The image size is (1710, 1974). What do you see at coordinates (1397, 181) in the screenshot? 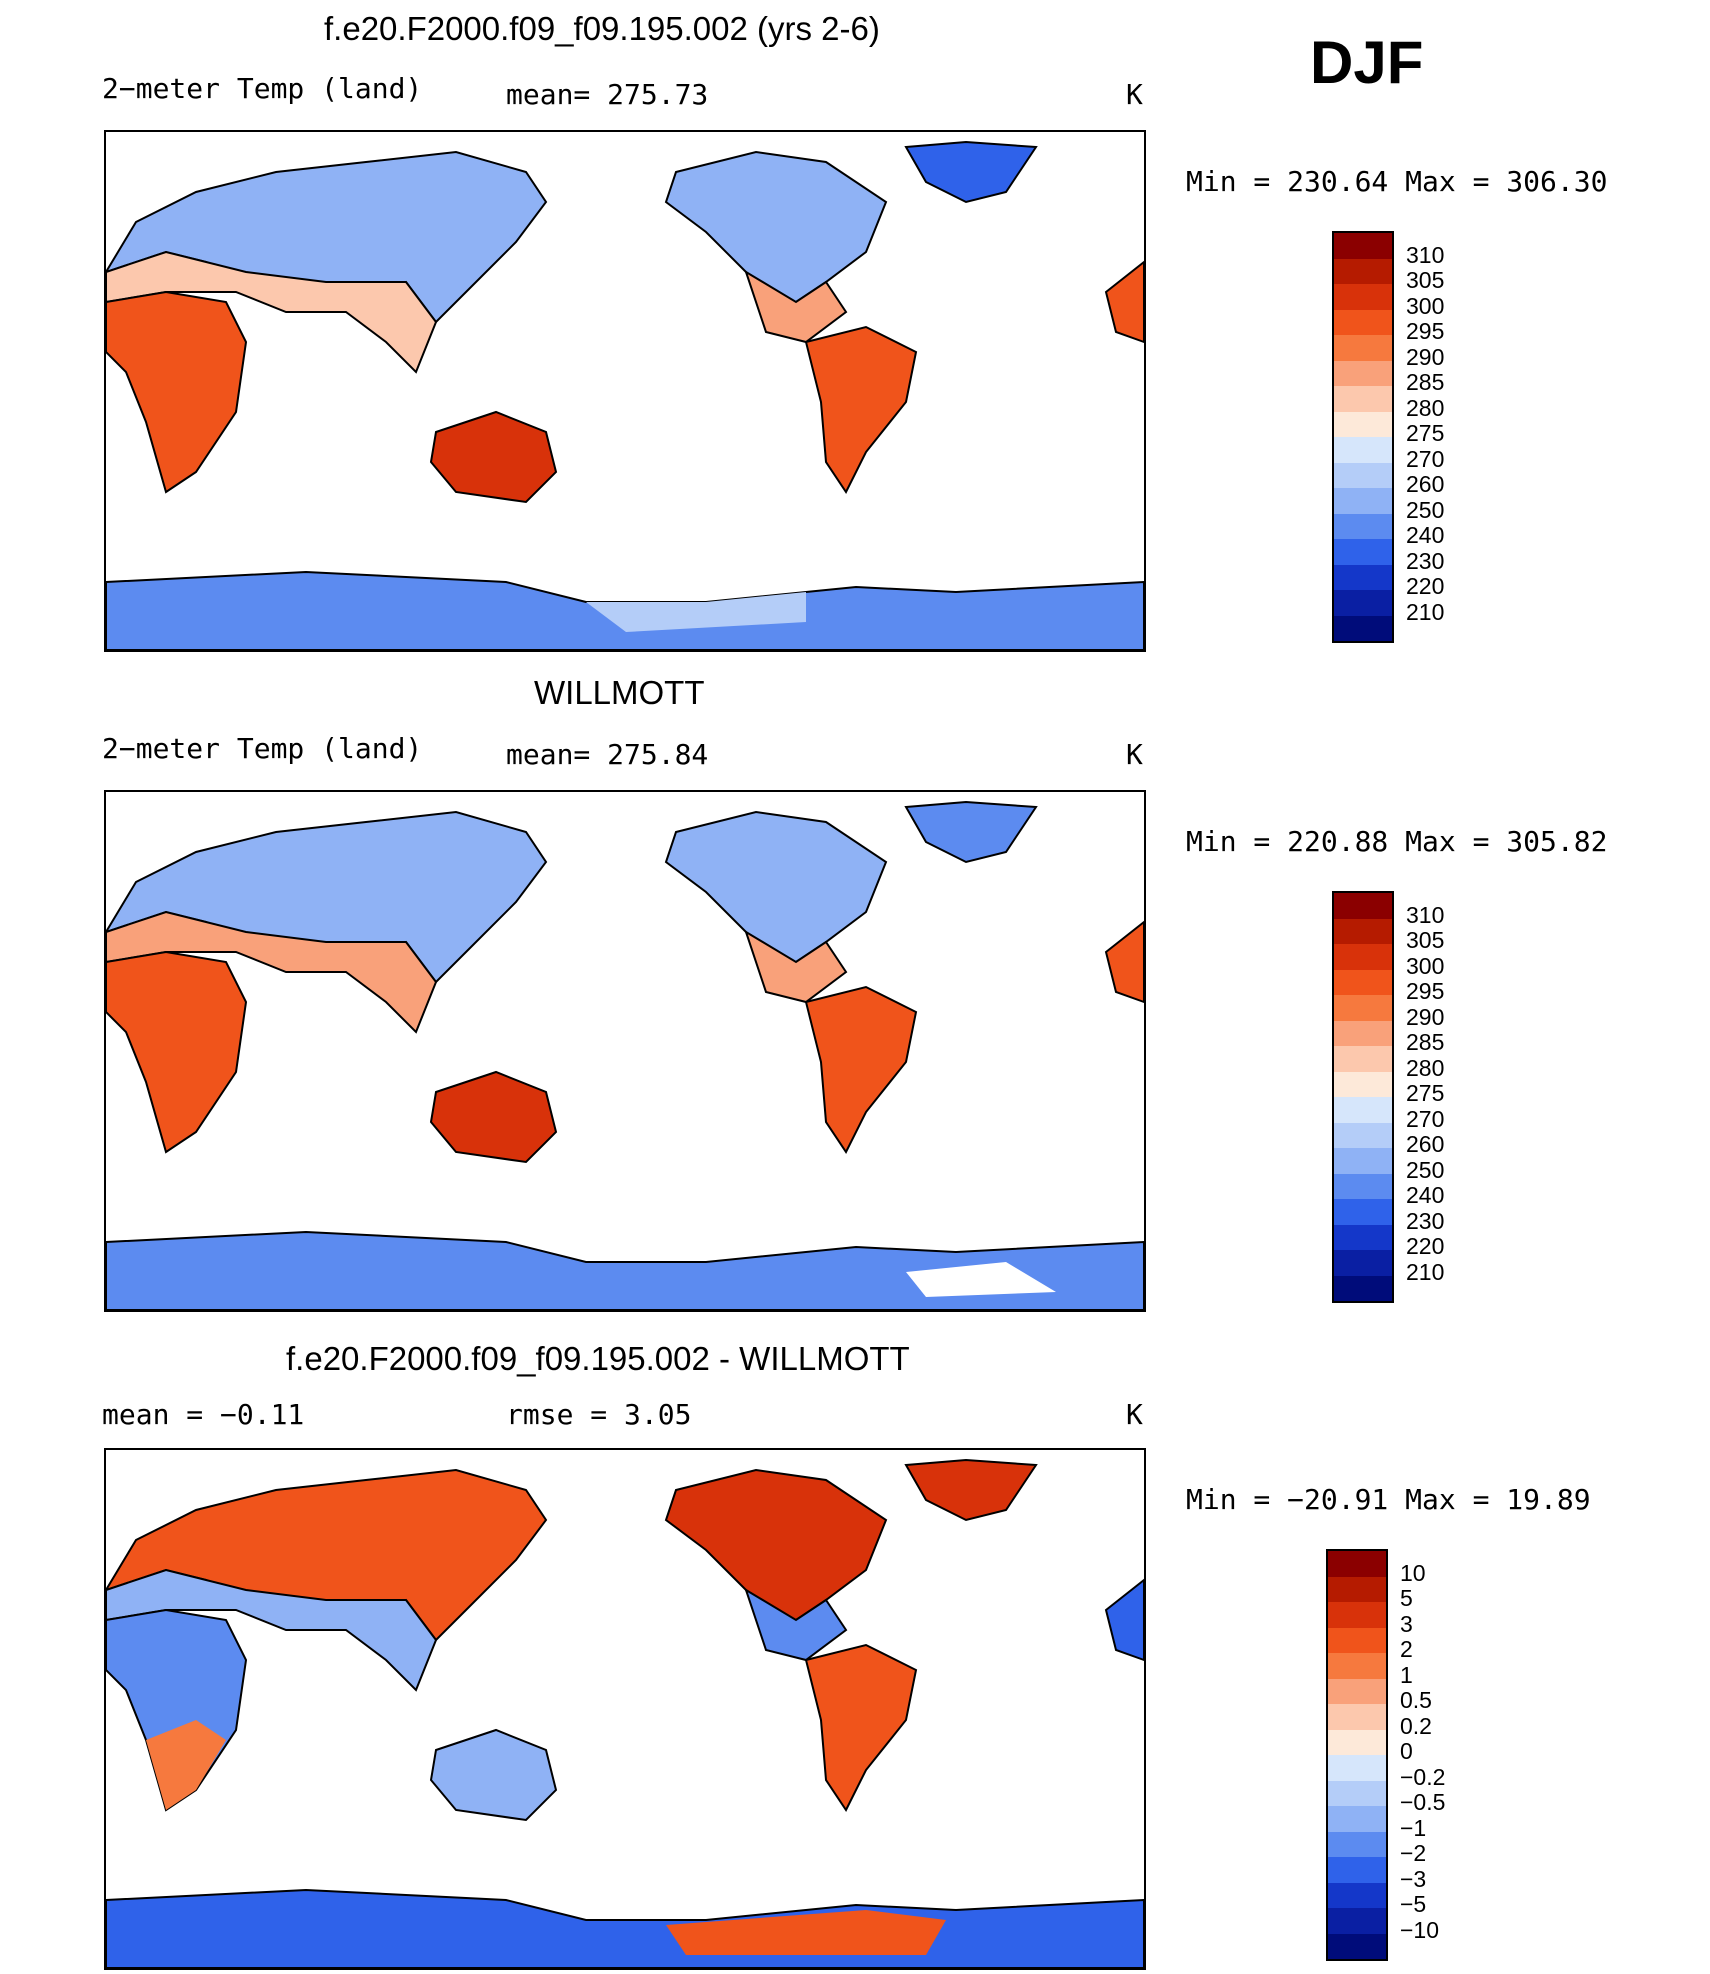
I see `panel-1-minmax: Min = 230.64 Max = 306.30` at bounding box center [1397, 181].